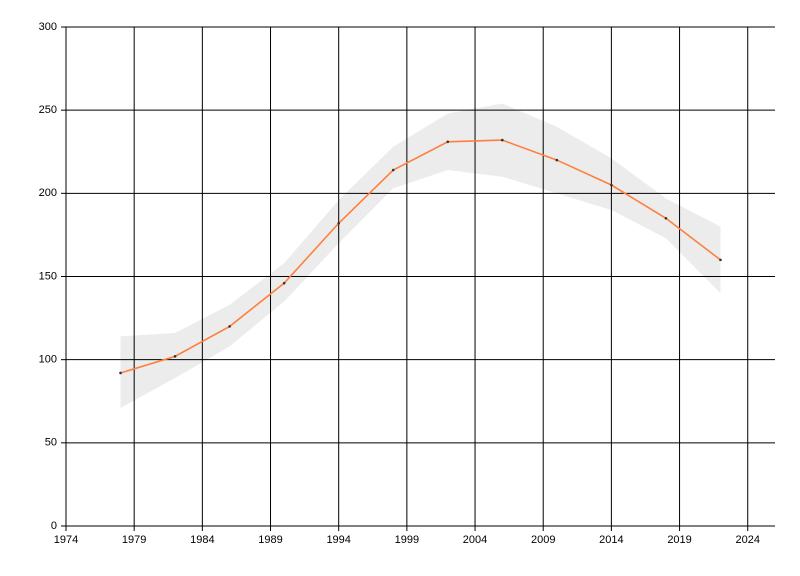  What do you see at coordinates (543, 540) in the screenshot?
I see `x-tick-label: 2009` at bounding box center [543, 540].